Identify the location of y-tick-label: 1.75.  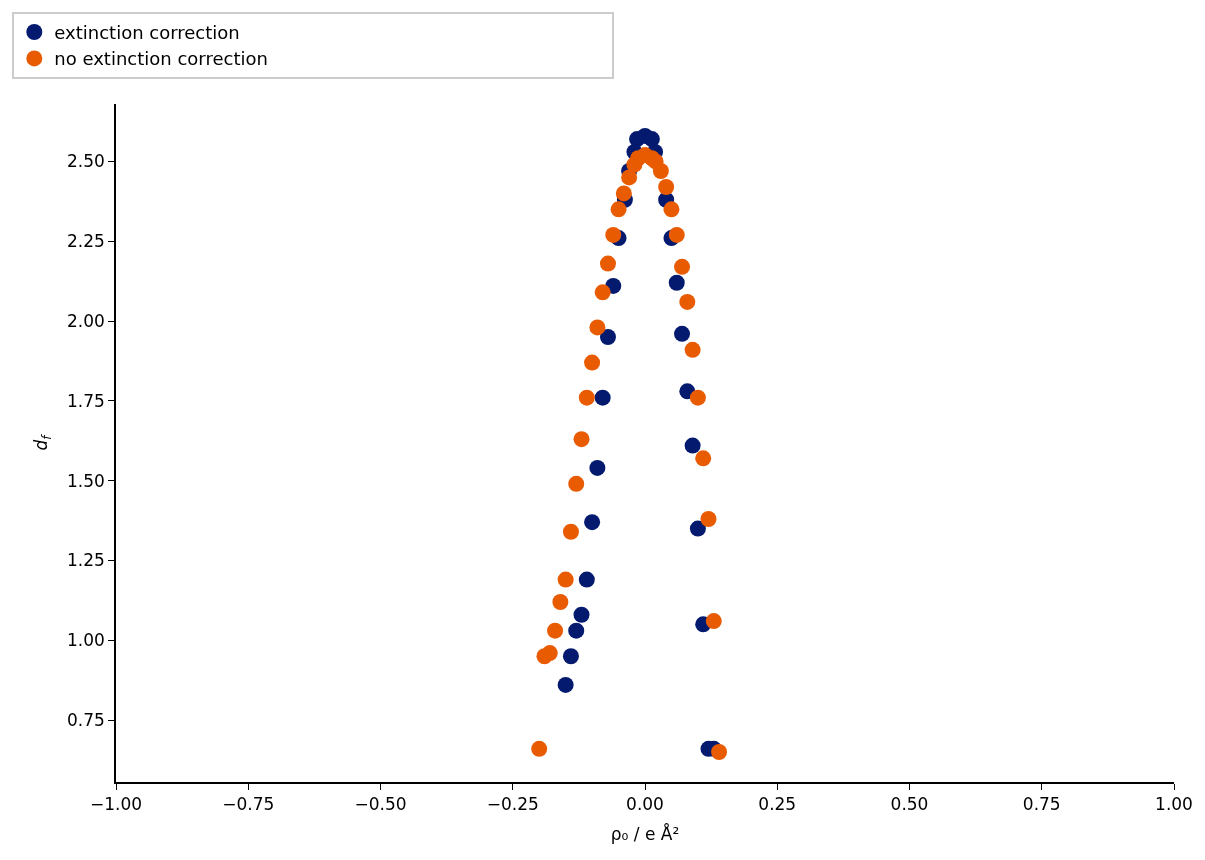
(85, 400).